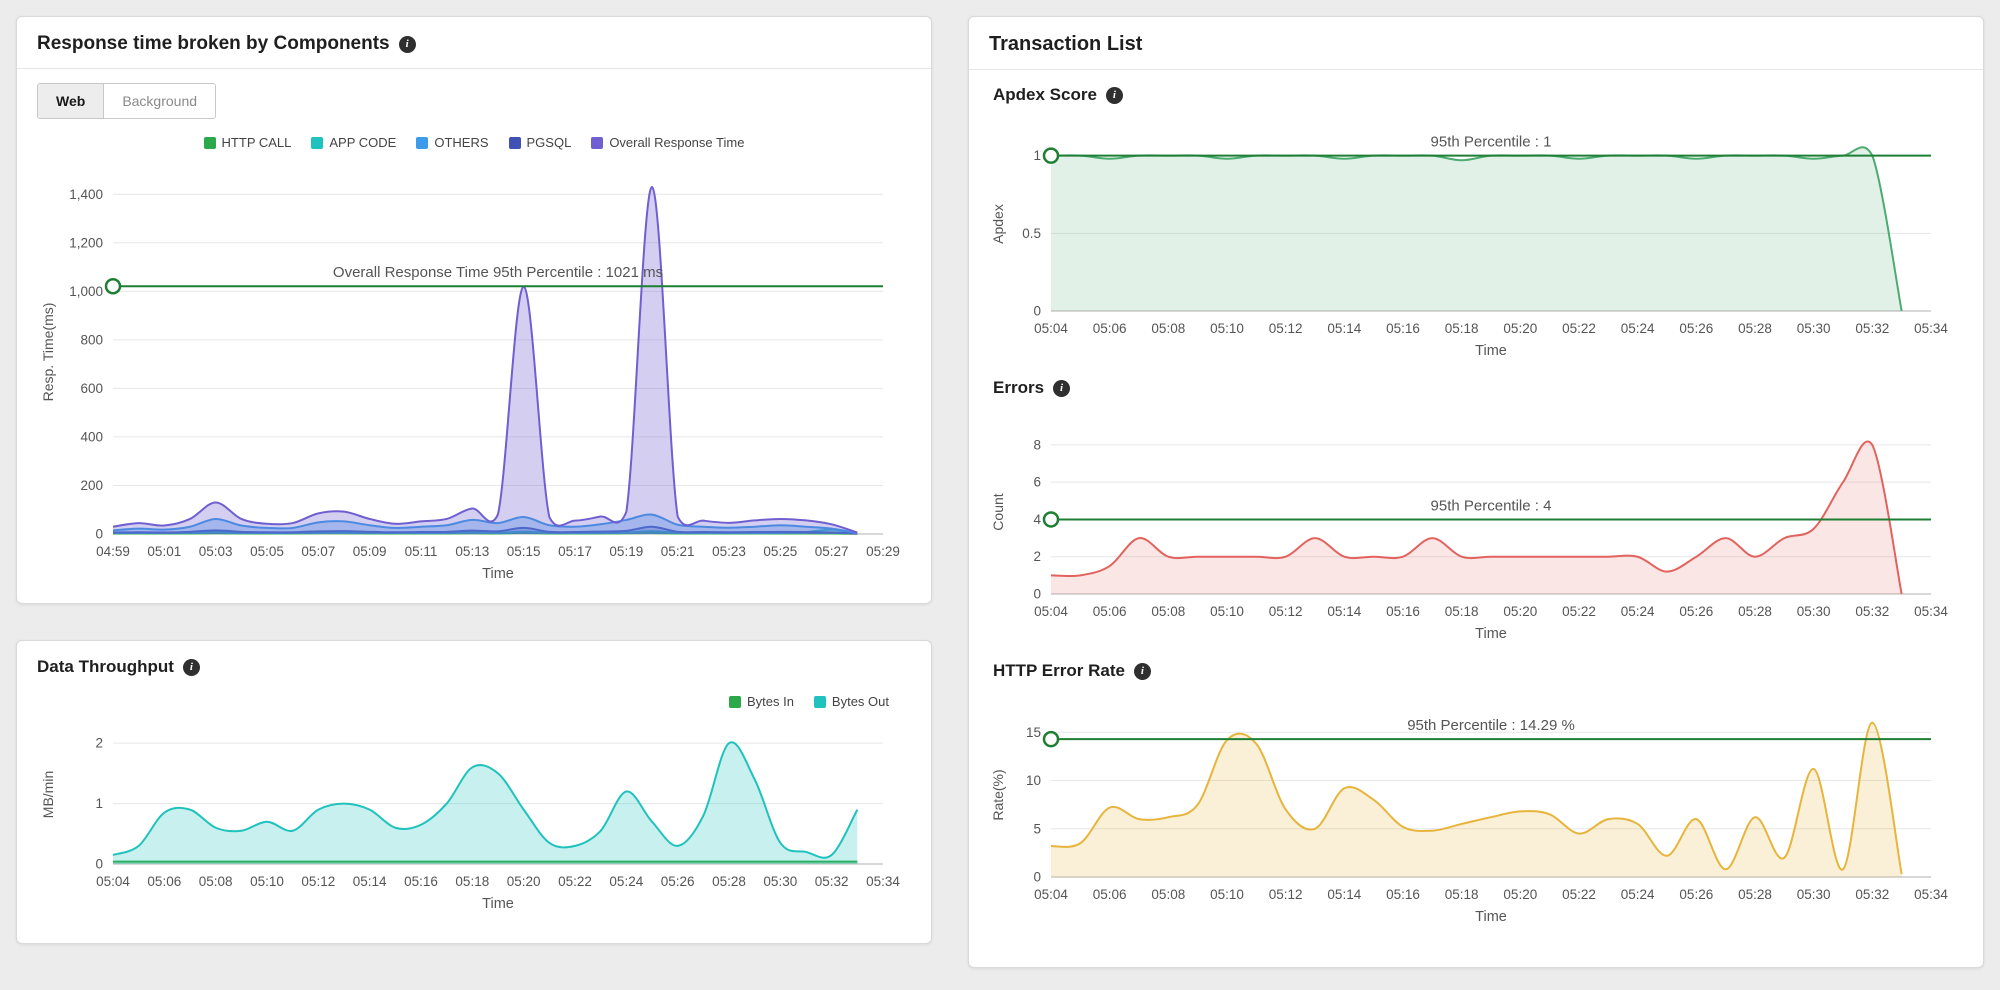  Describe the element at coordinates (474, 665) in the screenshot. I see `throughput-card-header: Data Throughput i` at that location.